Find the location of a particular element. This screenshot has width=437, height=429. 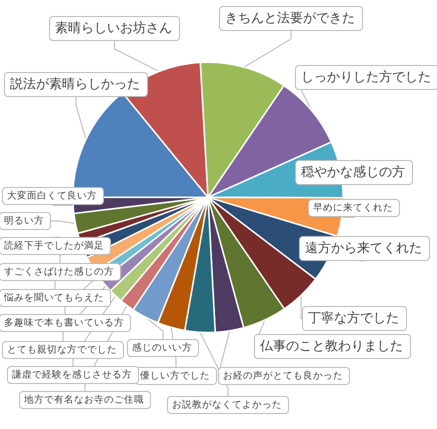

slice-label: 遠方から来てくれた is located at coordinates (363, 248).